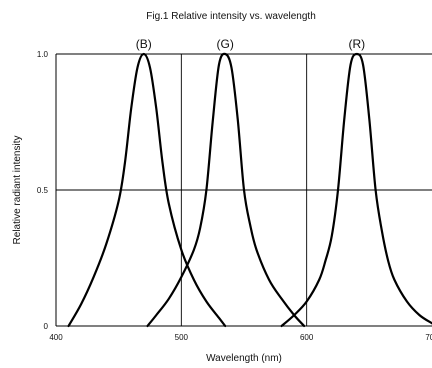  I want to click on x-tick-label-400: 400, so click(56, 337).